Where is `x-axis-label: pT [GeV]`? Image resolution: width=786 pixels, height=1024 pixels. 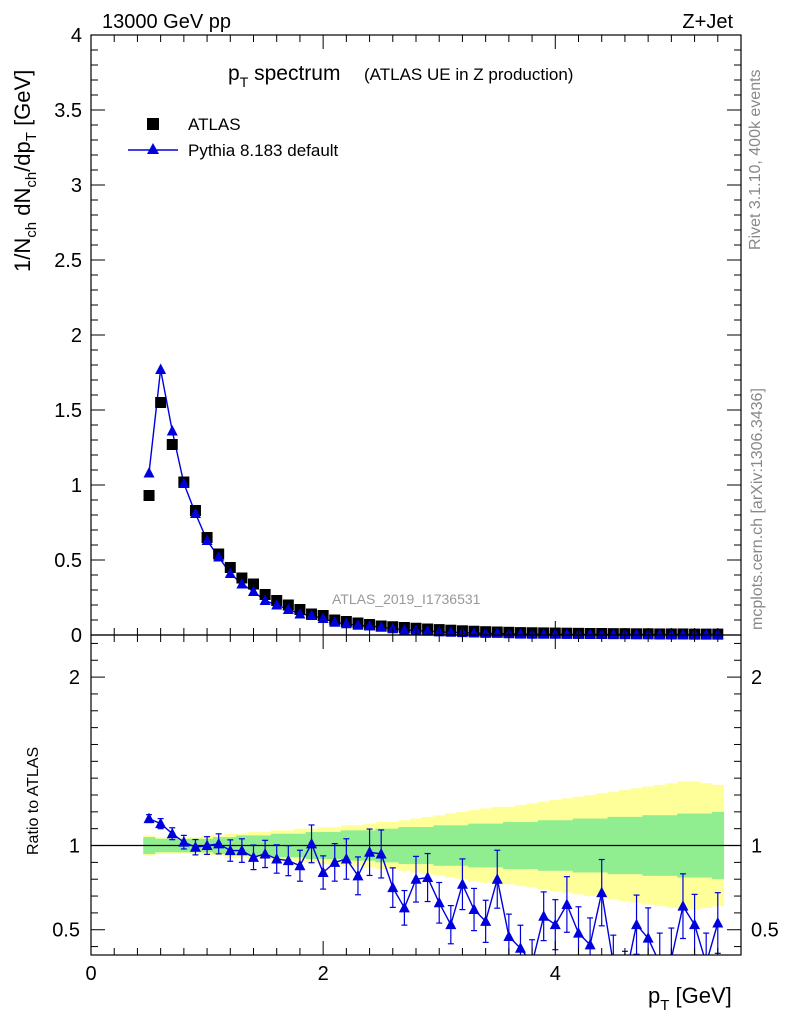 x-axis-label: pT [GeV] is located at coordinates (690, 998).